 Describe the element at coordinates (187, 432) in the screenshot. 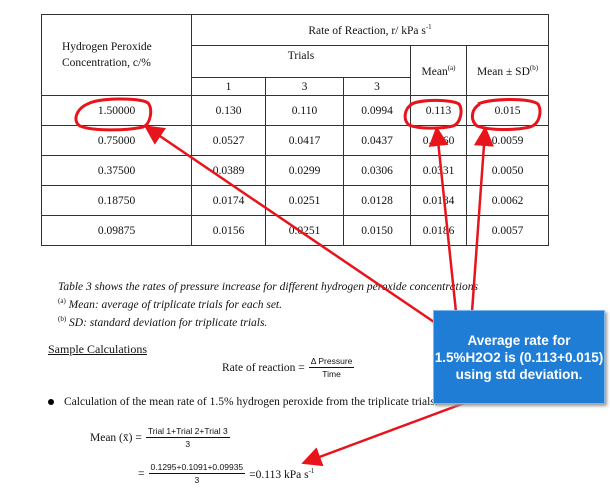

I see `mean-numerator: Trial 1+Trial 2+Trial 3` at that location.